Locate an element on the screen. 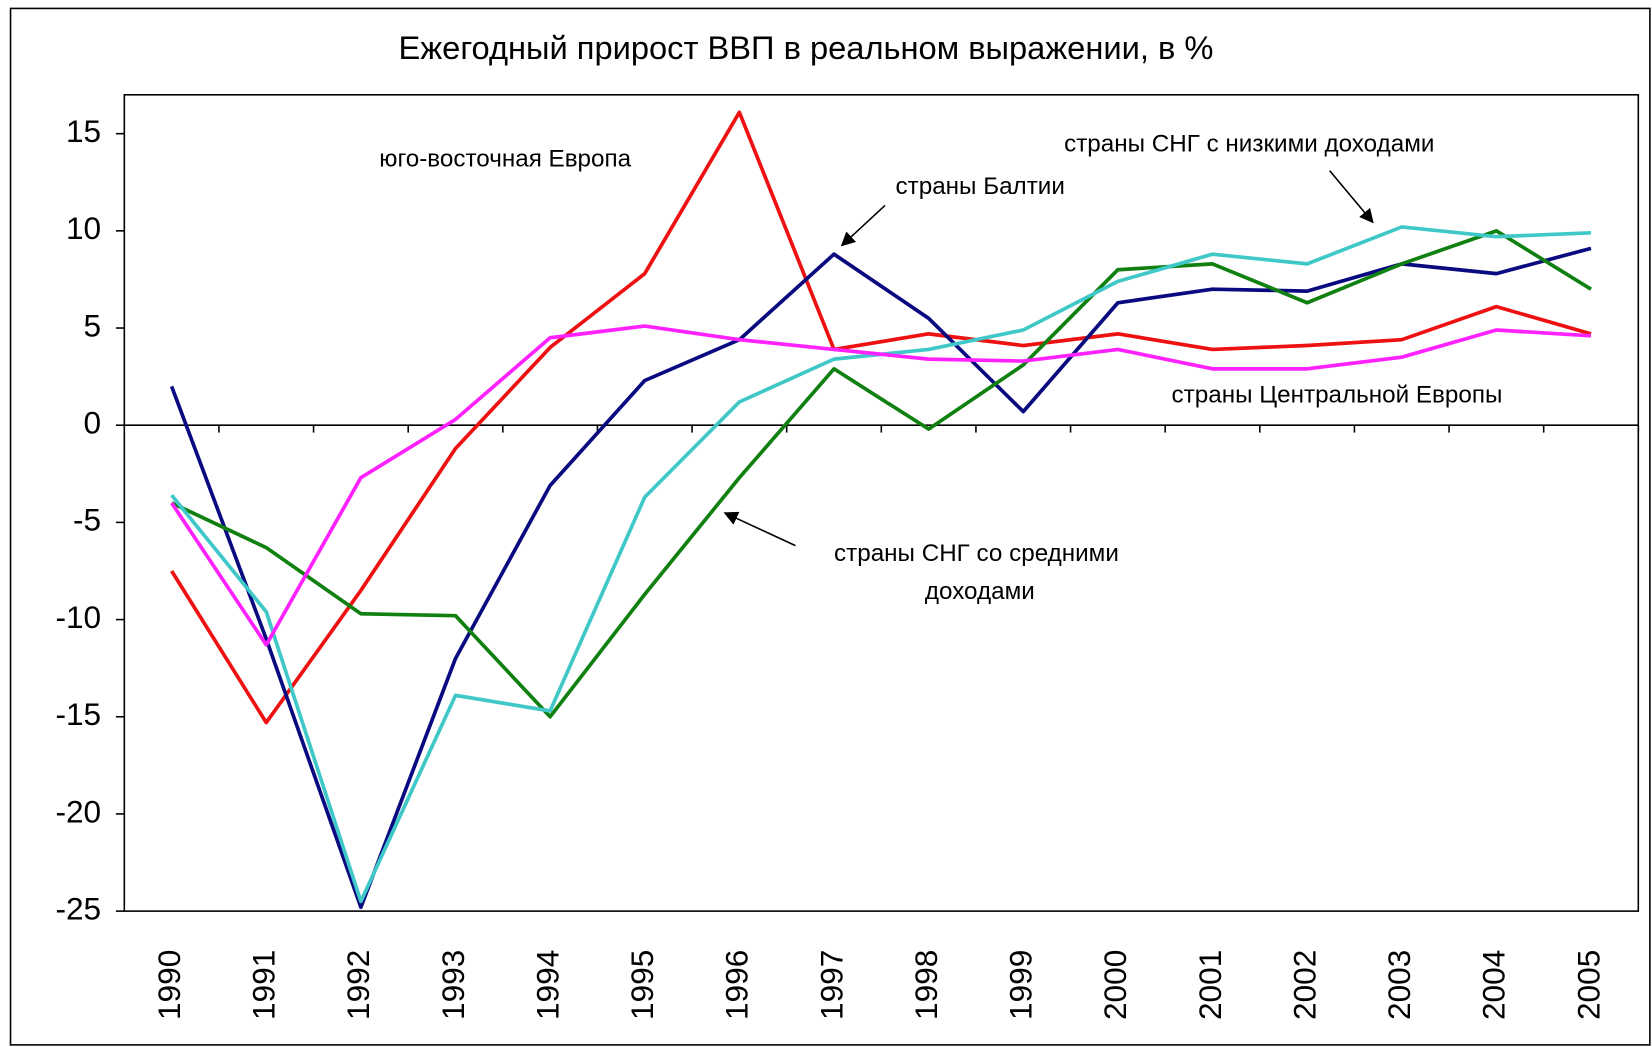 The image size is (1652, 1047). y-tick-label: -15 is located at coordinates (78, 714).